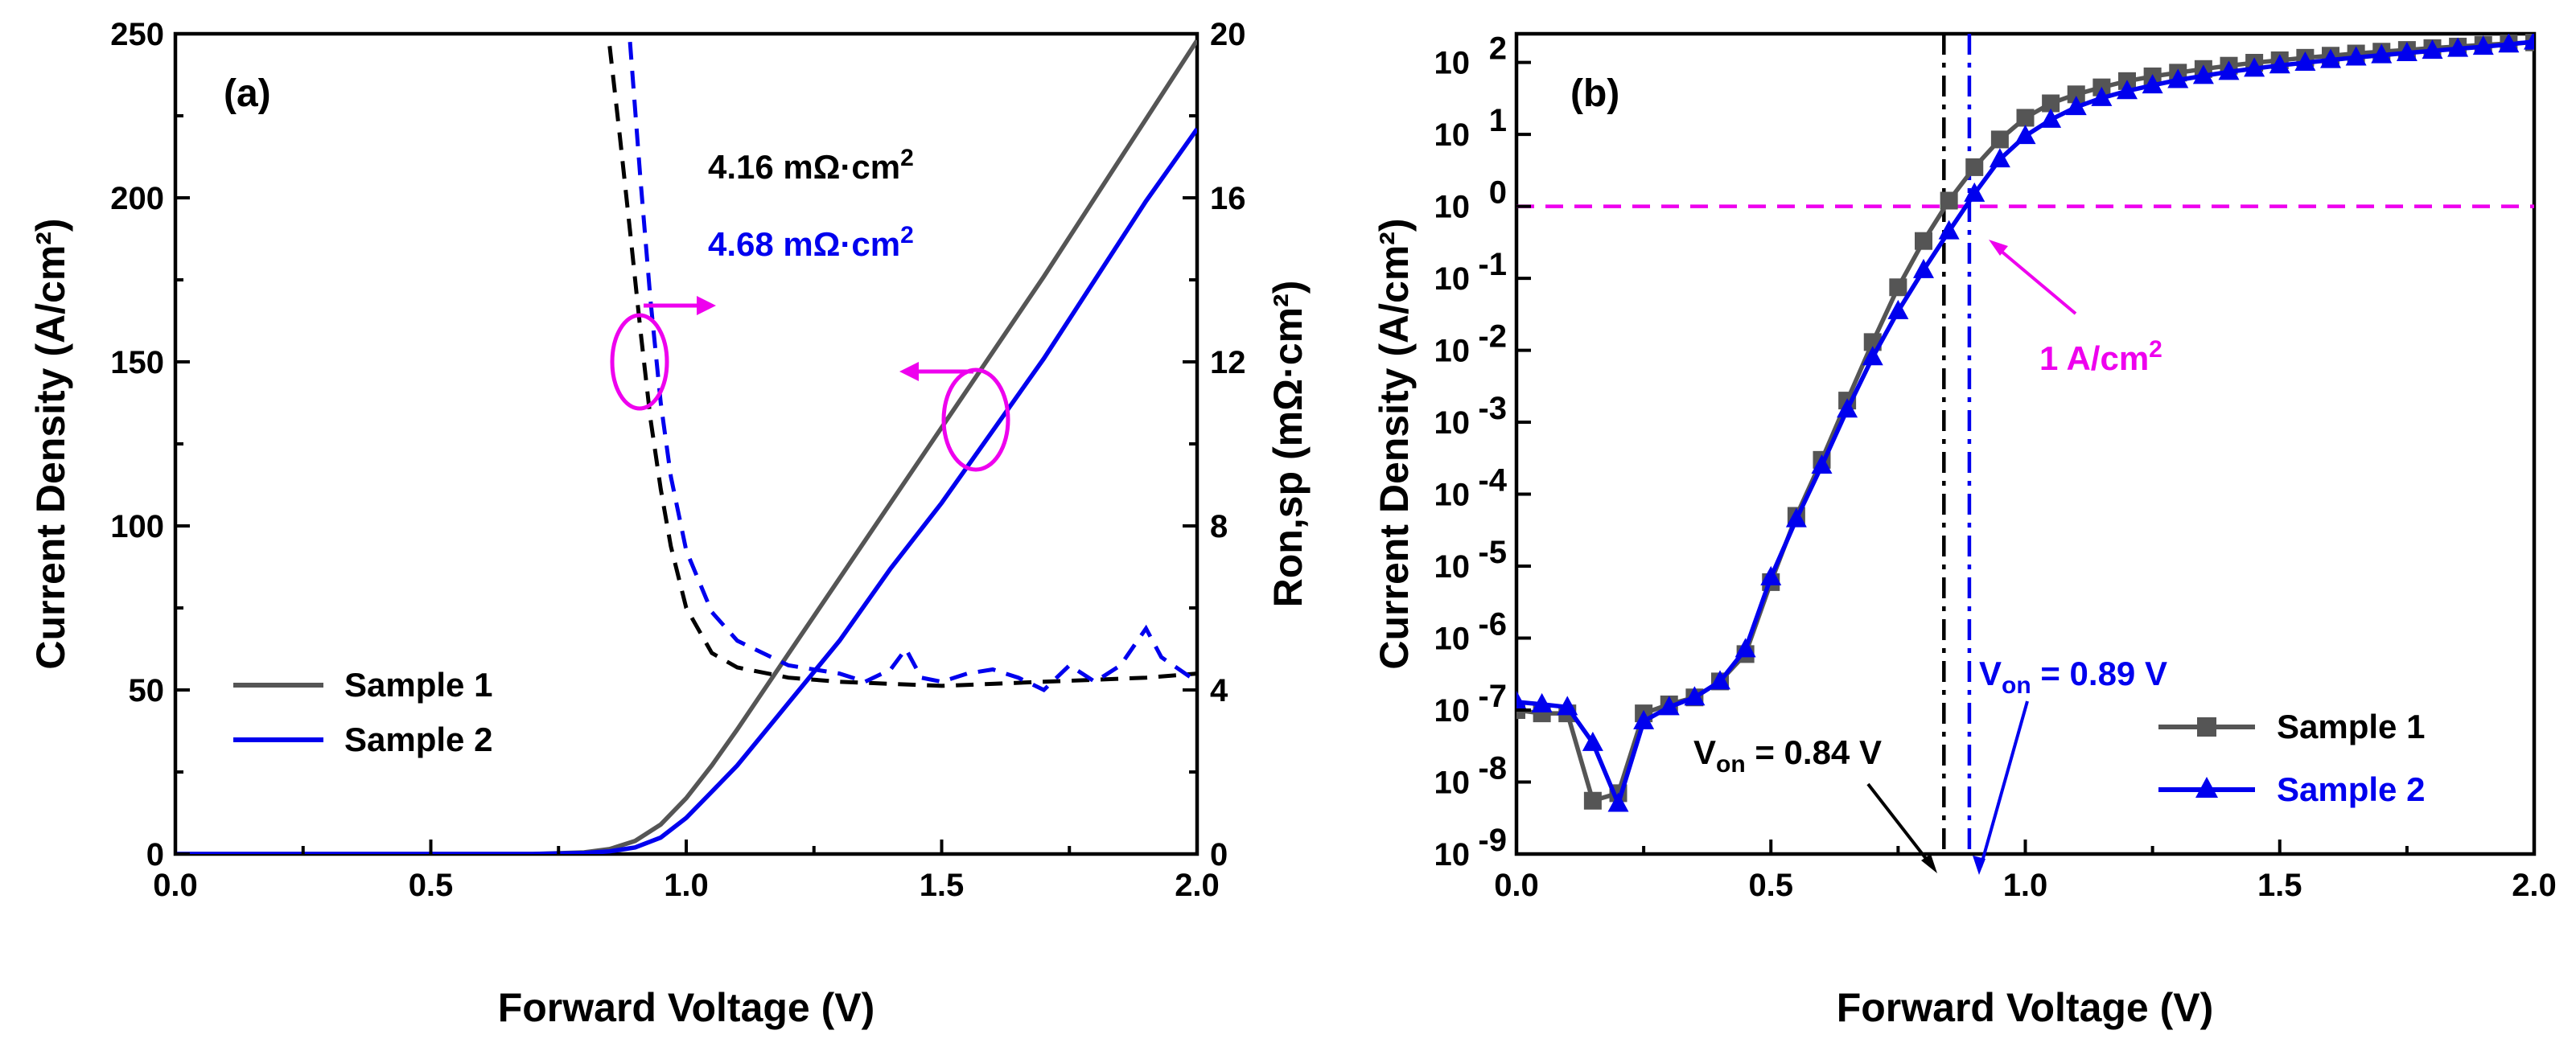 Image resolution: width=2576 pixels, height=1047 pixels. I want to click on panel-a-label: (a), so click(247, 93).